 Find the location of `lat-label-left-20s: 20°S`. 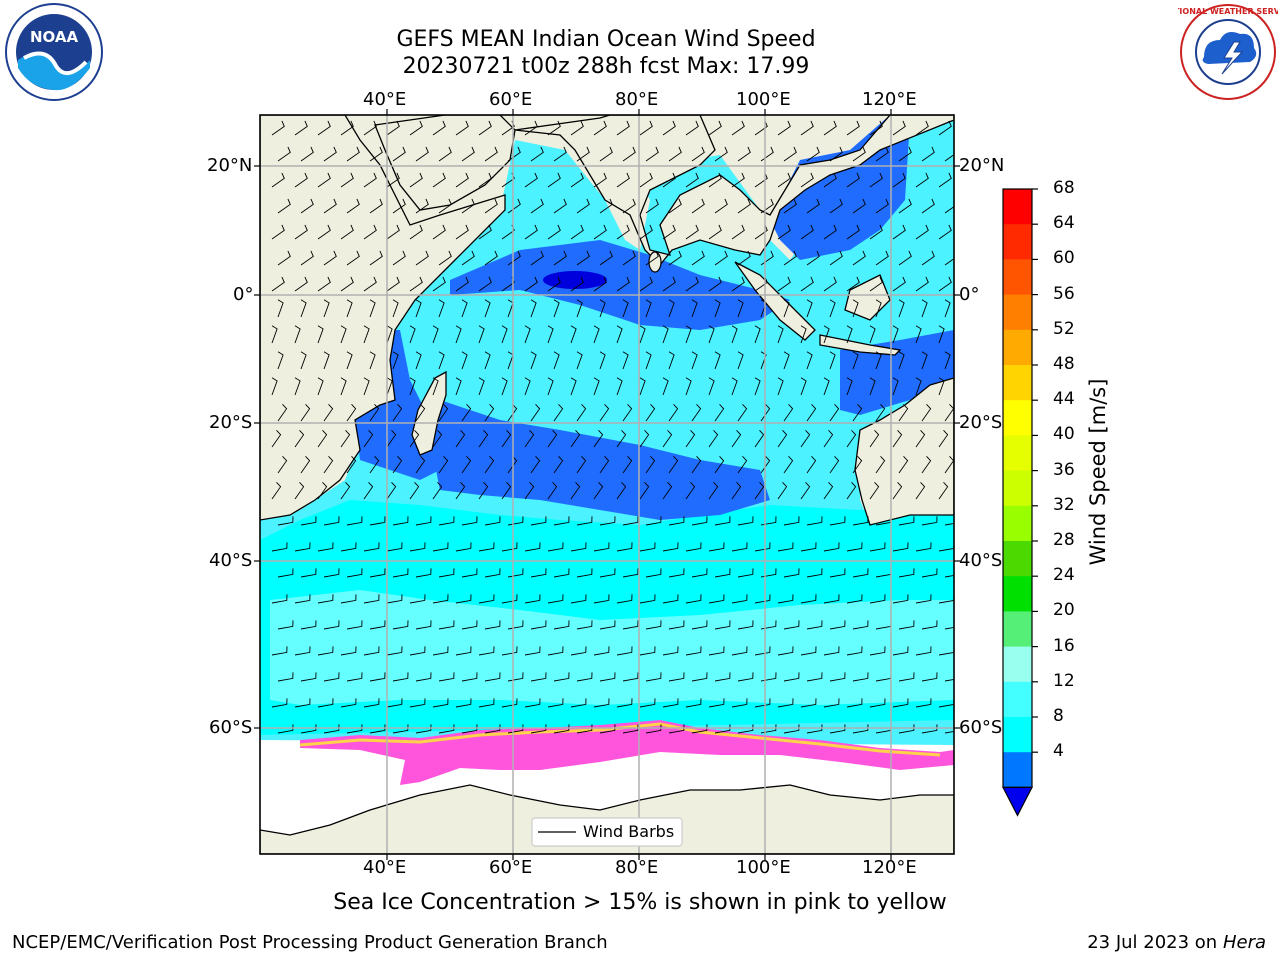

lat-label-left-20s: 20°S is located at coordinates (231, 422).